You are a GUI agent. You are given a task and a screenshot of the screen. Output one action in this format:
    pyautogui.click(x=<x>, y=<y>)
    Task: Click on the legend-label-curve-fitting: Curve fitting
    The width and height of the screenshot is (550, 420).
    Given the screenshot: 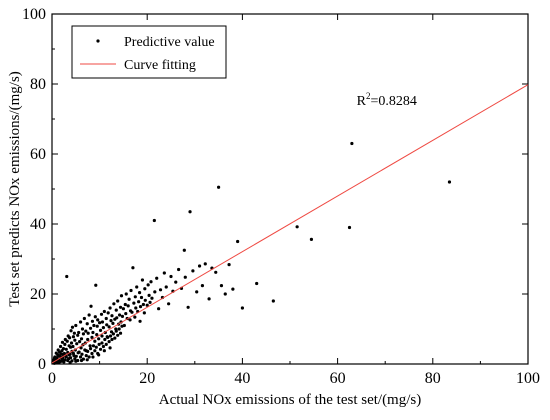 What is the action you would take?
    pyautogui.click(x=160, y=65)
    